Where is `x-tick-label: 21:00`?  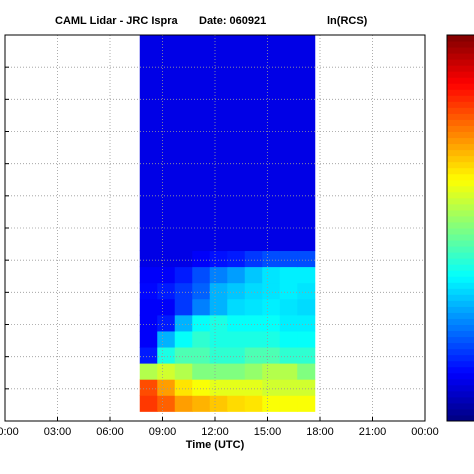
x-tick-label: 21:00 is located at coordinates (373, 432).